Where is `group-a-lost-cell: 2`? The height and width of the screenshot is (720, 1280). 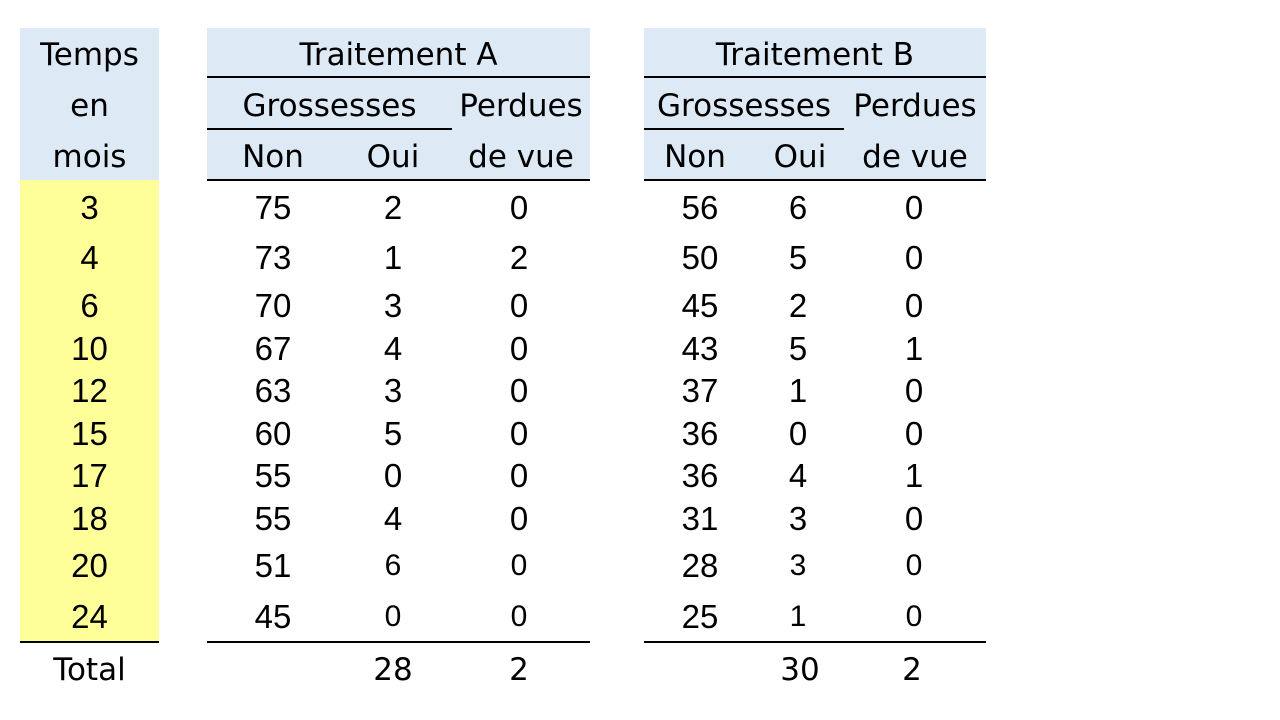
group-a-lost-cell: 2 is located at coordinates (519, 257).